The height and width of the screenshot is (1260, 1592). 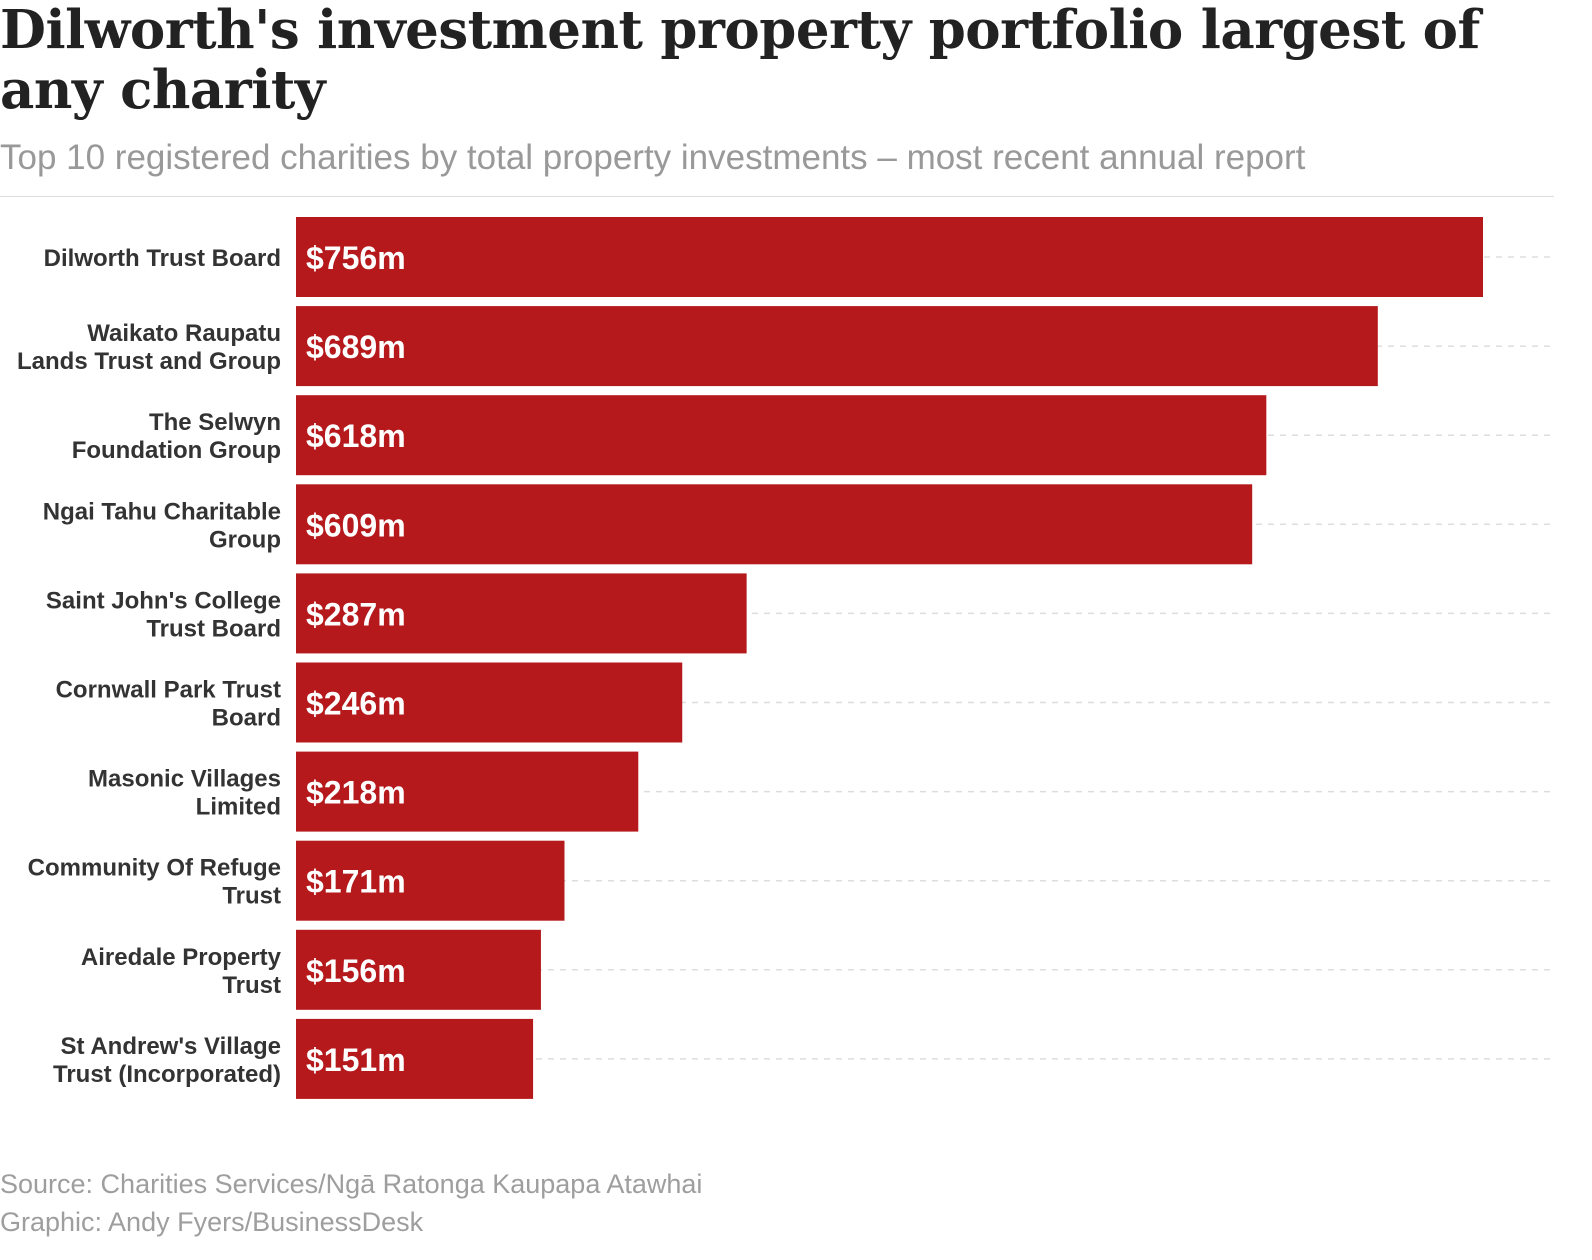 I want to click on category-label-line: Airedale Property, so click(x=181, y=957).